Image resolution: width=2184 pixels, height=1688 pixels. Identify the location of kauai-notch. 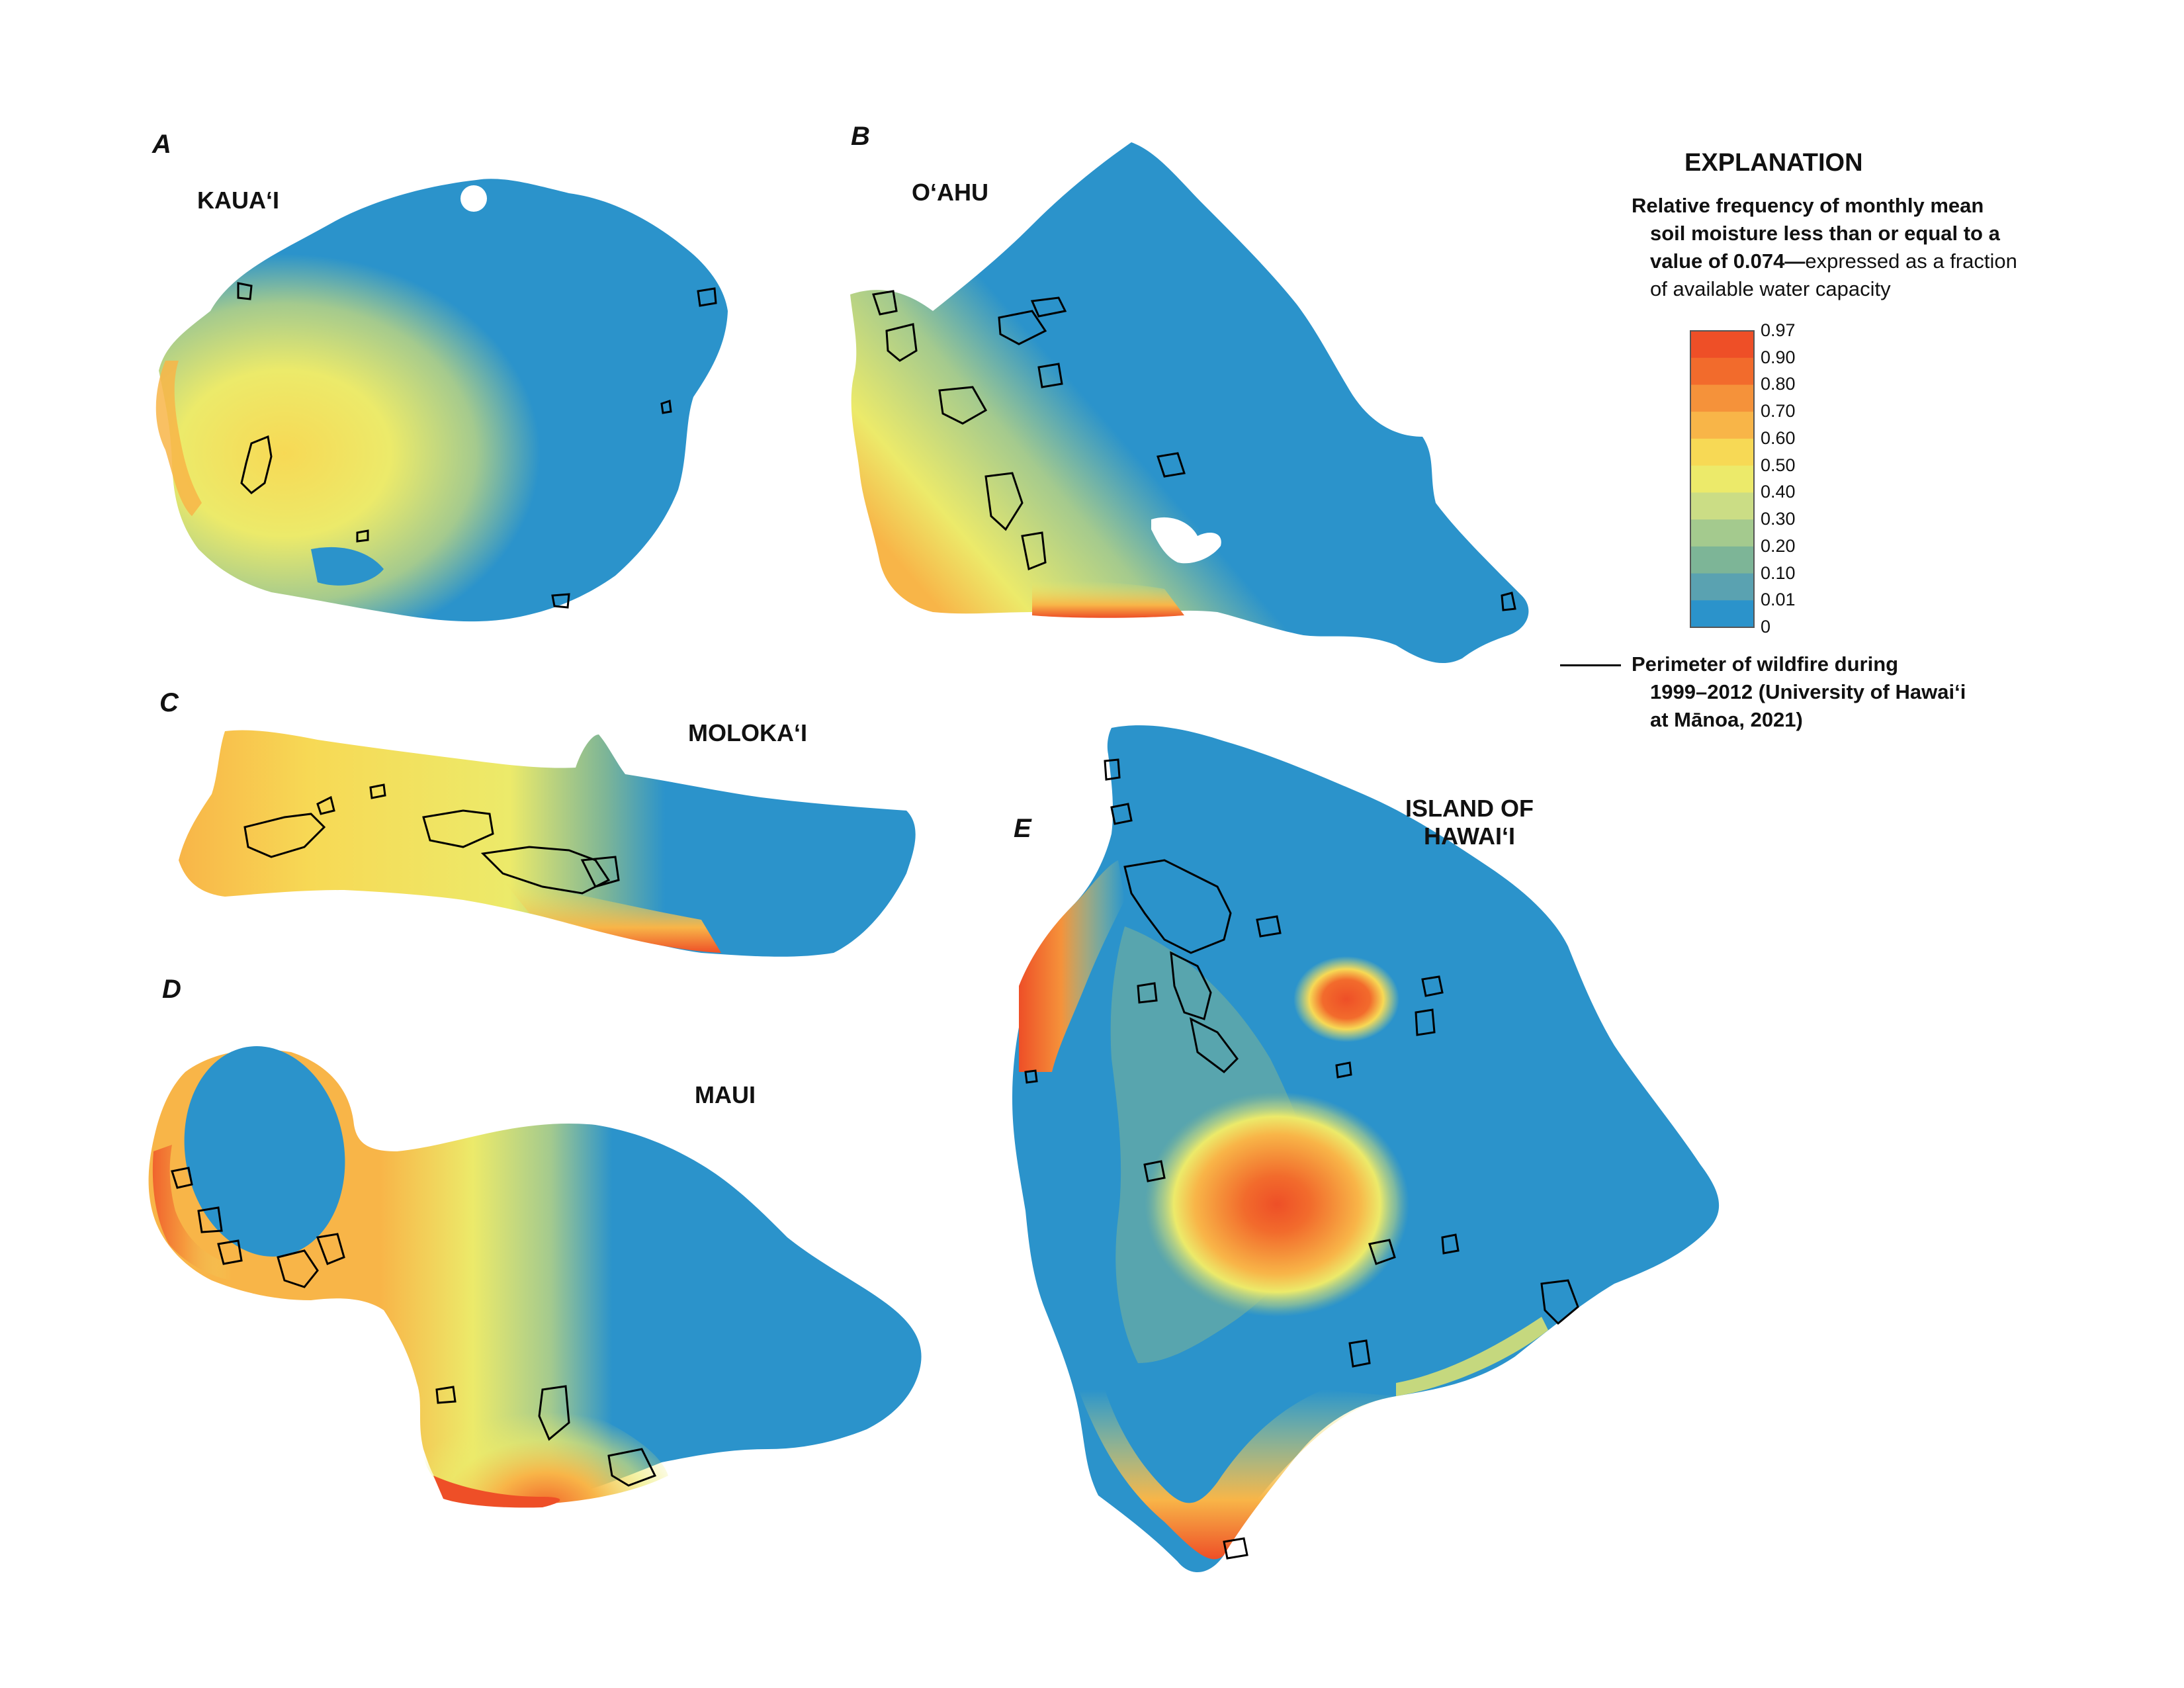
(474, 198).